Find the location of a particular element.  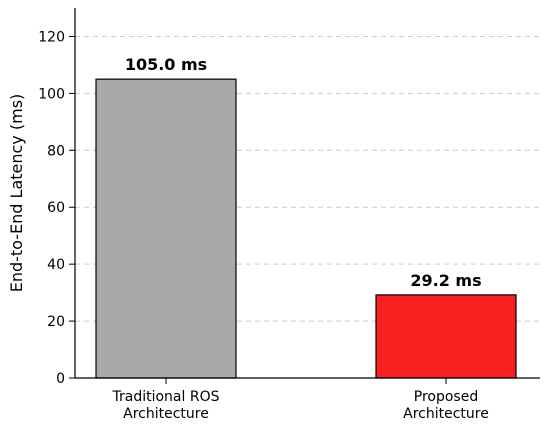

y-tick-label: 20 is located at coordinates (56, 322).